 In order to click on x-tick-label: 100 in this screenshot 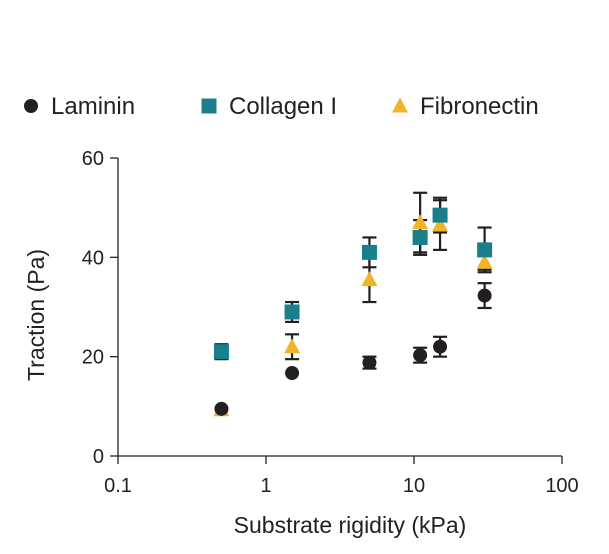, I will do `click(561, 486)`.